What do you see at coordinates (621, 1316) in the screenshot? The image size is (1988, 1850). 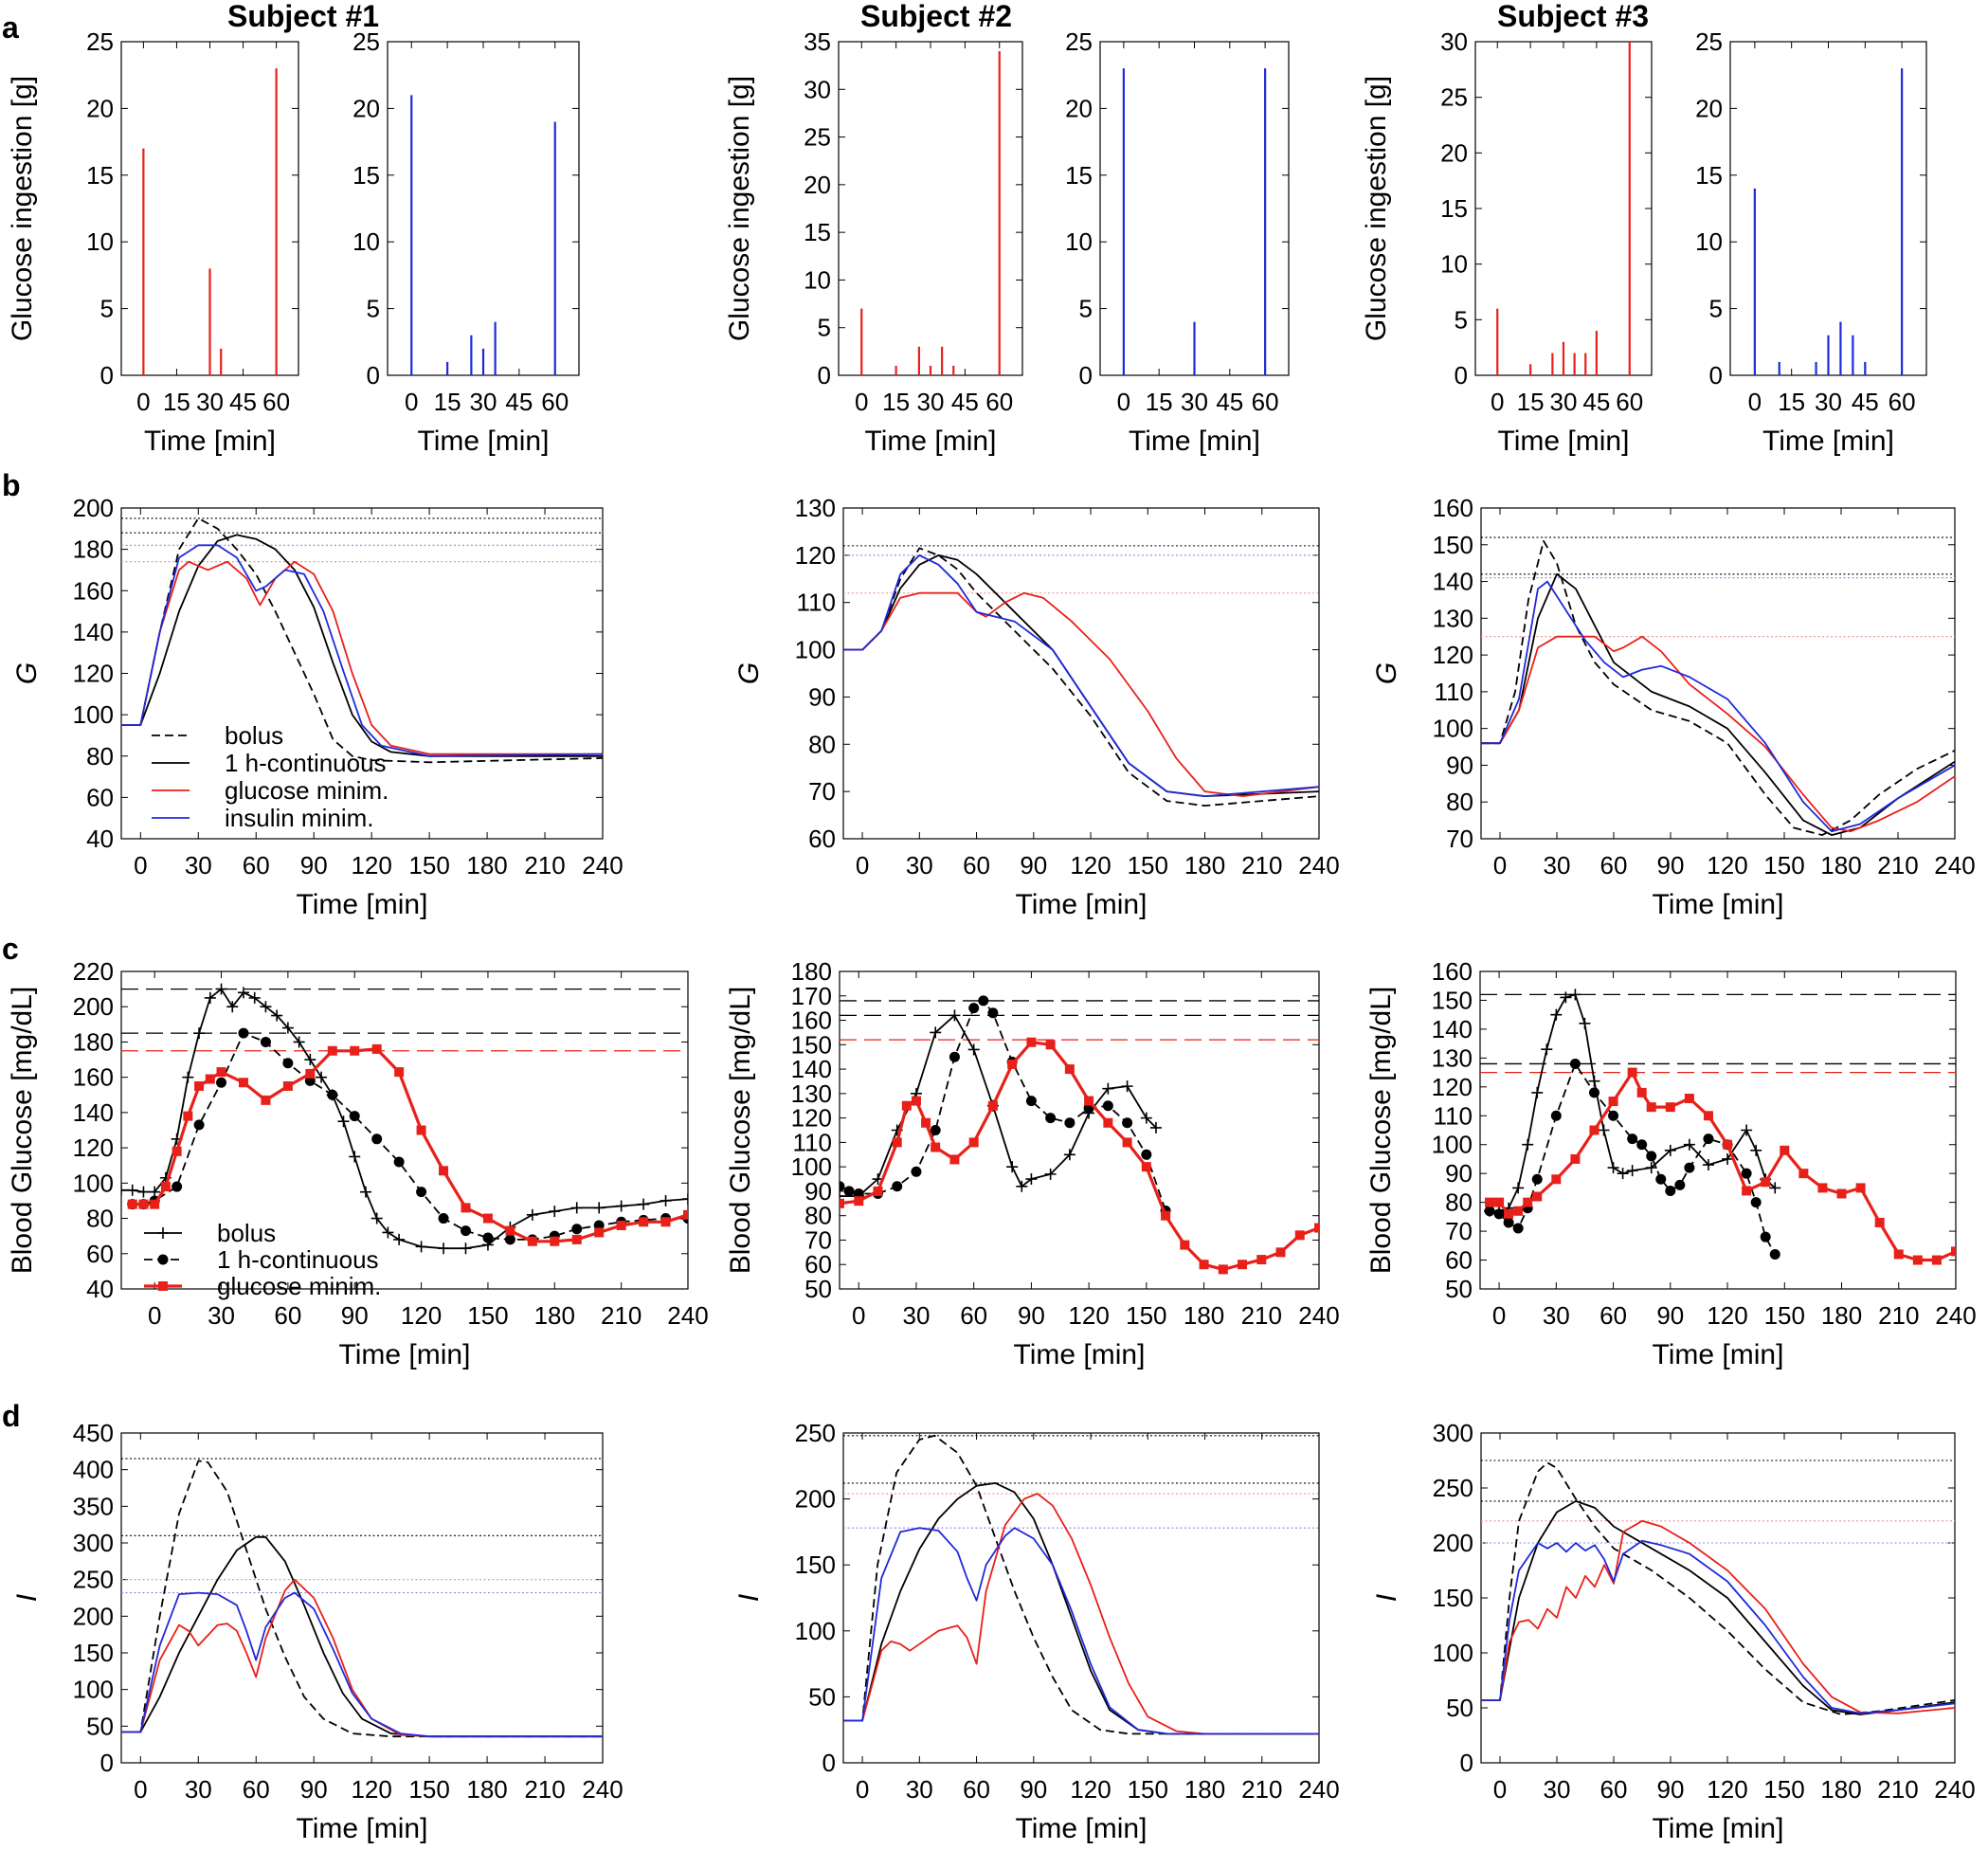 I see `x-tick-label: 210` at bounding box center [621, 1316].